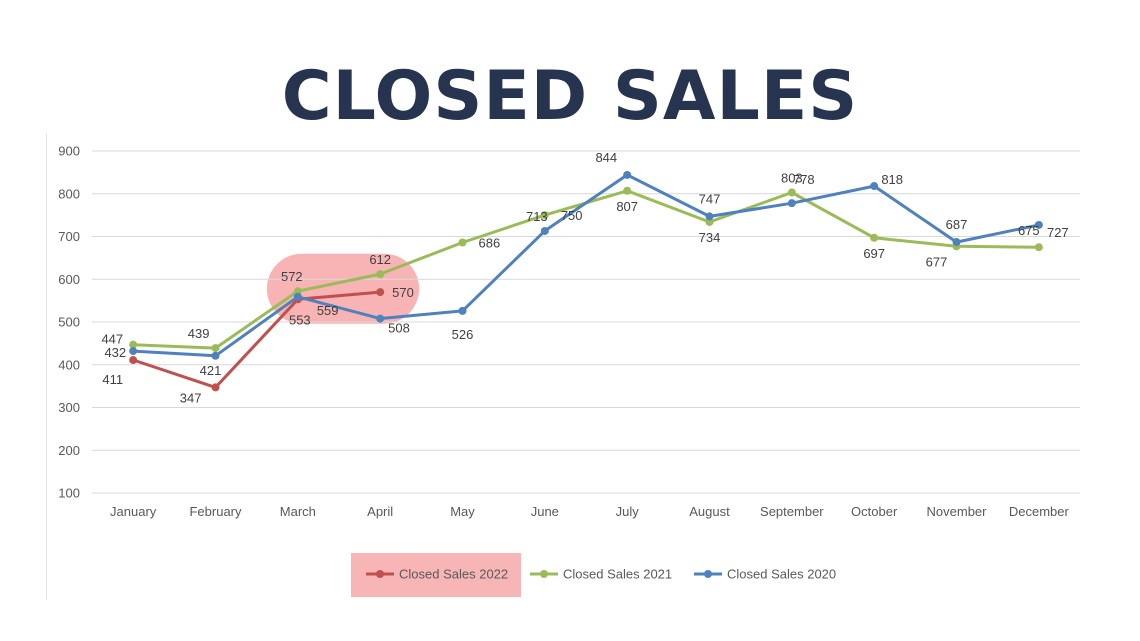  What do you see at coordinates (804, 179) in the screenshot?
I see `data-label-closed-sales-2020-september: 778` at bounding box center [804, 179].